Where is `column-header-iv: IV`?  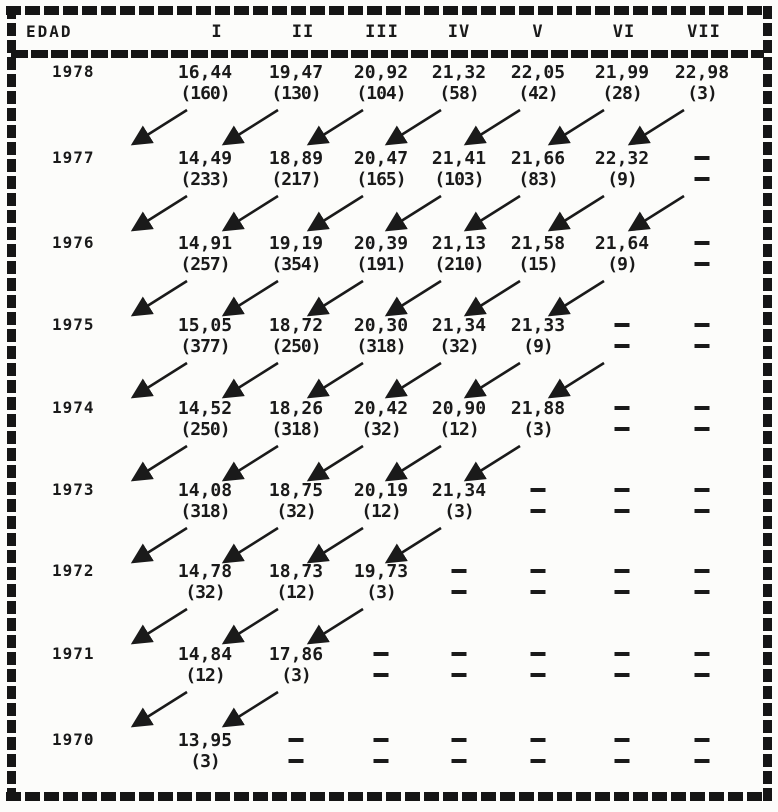 column-header-iv: IV is located at coordinates (459, 32).